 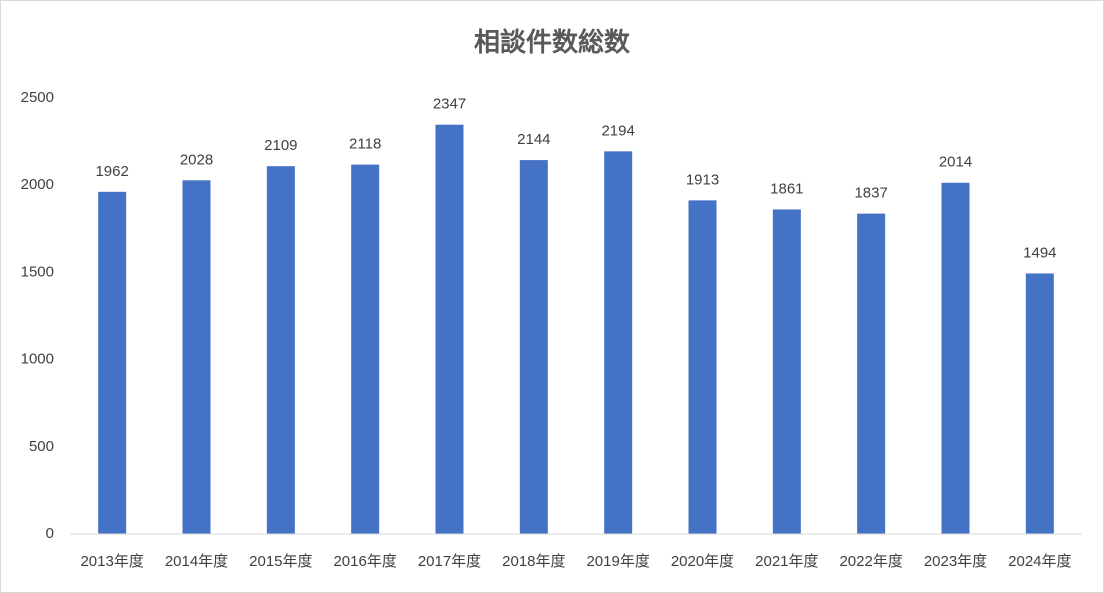 What do you see at coordinates (37, 271) in the screenshot?
I see `y-tick-label: 1500` at bounding box center [37, 271].